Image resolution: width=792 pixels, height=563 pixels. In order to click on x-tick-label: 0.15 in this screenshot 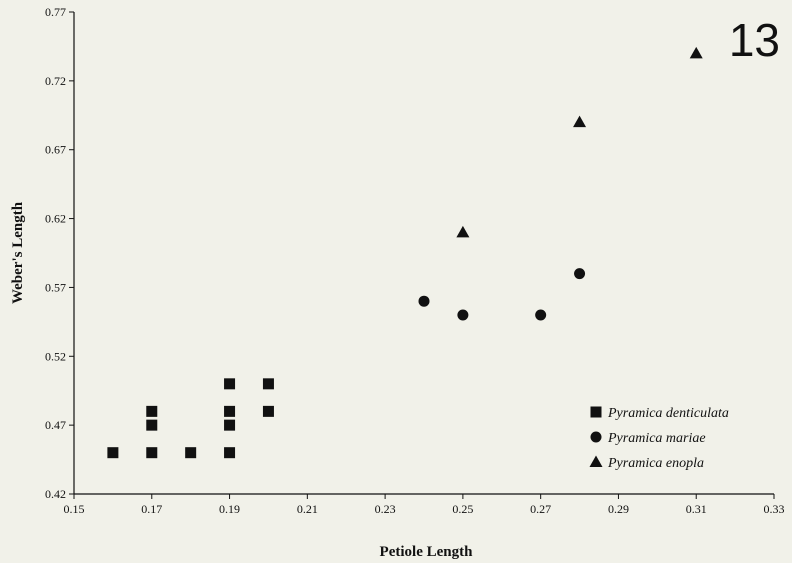, I will do `click(74, 509)`.